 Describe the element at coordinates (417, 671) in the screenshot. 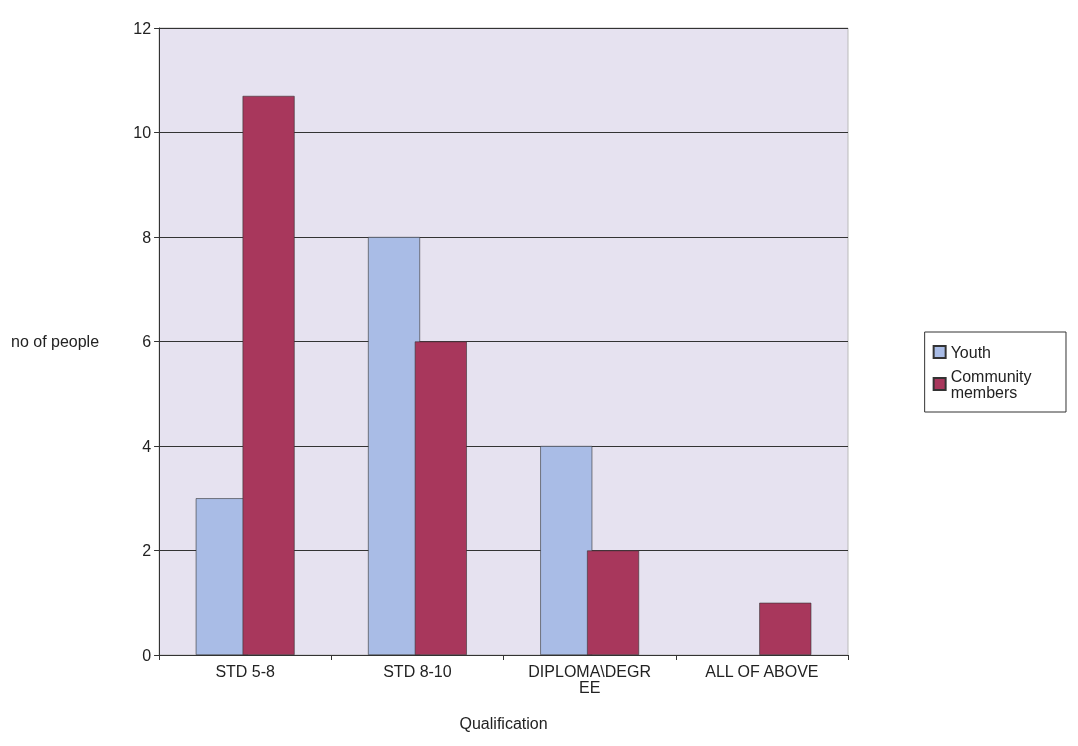

I see `x-tick-label: STD 8-10` at that location.